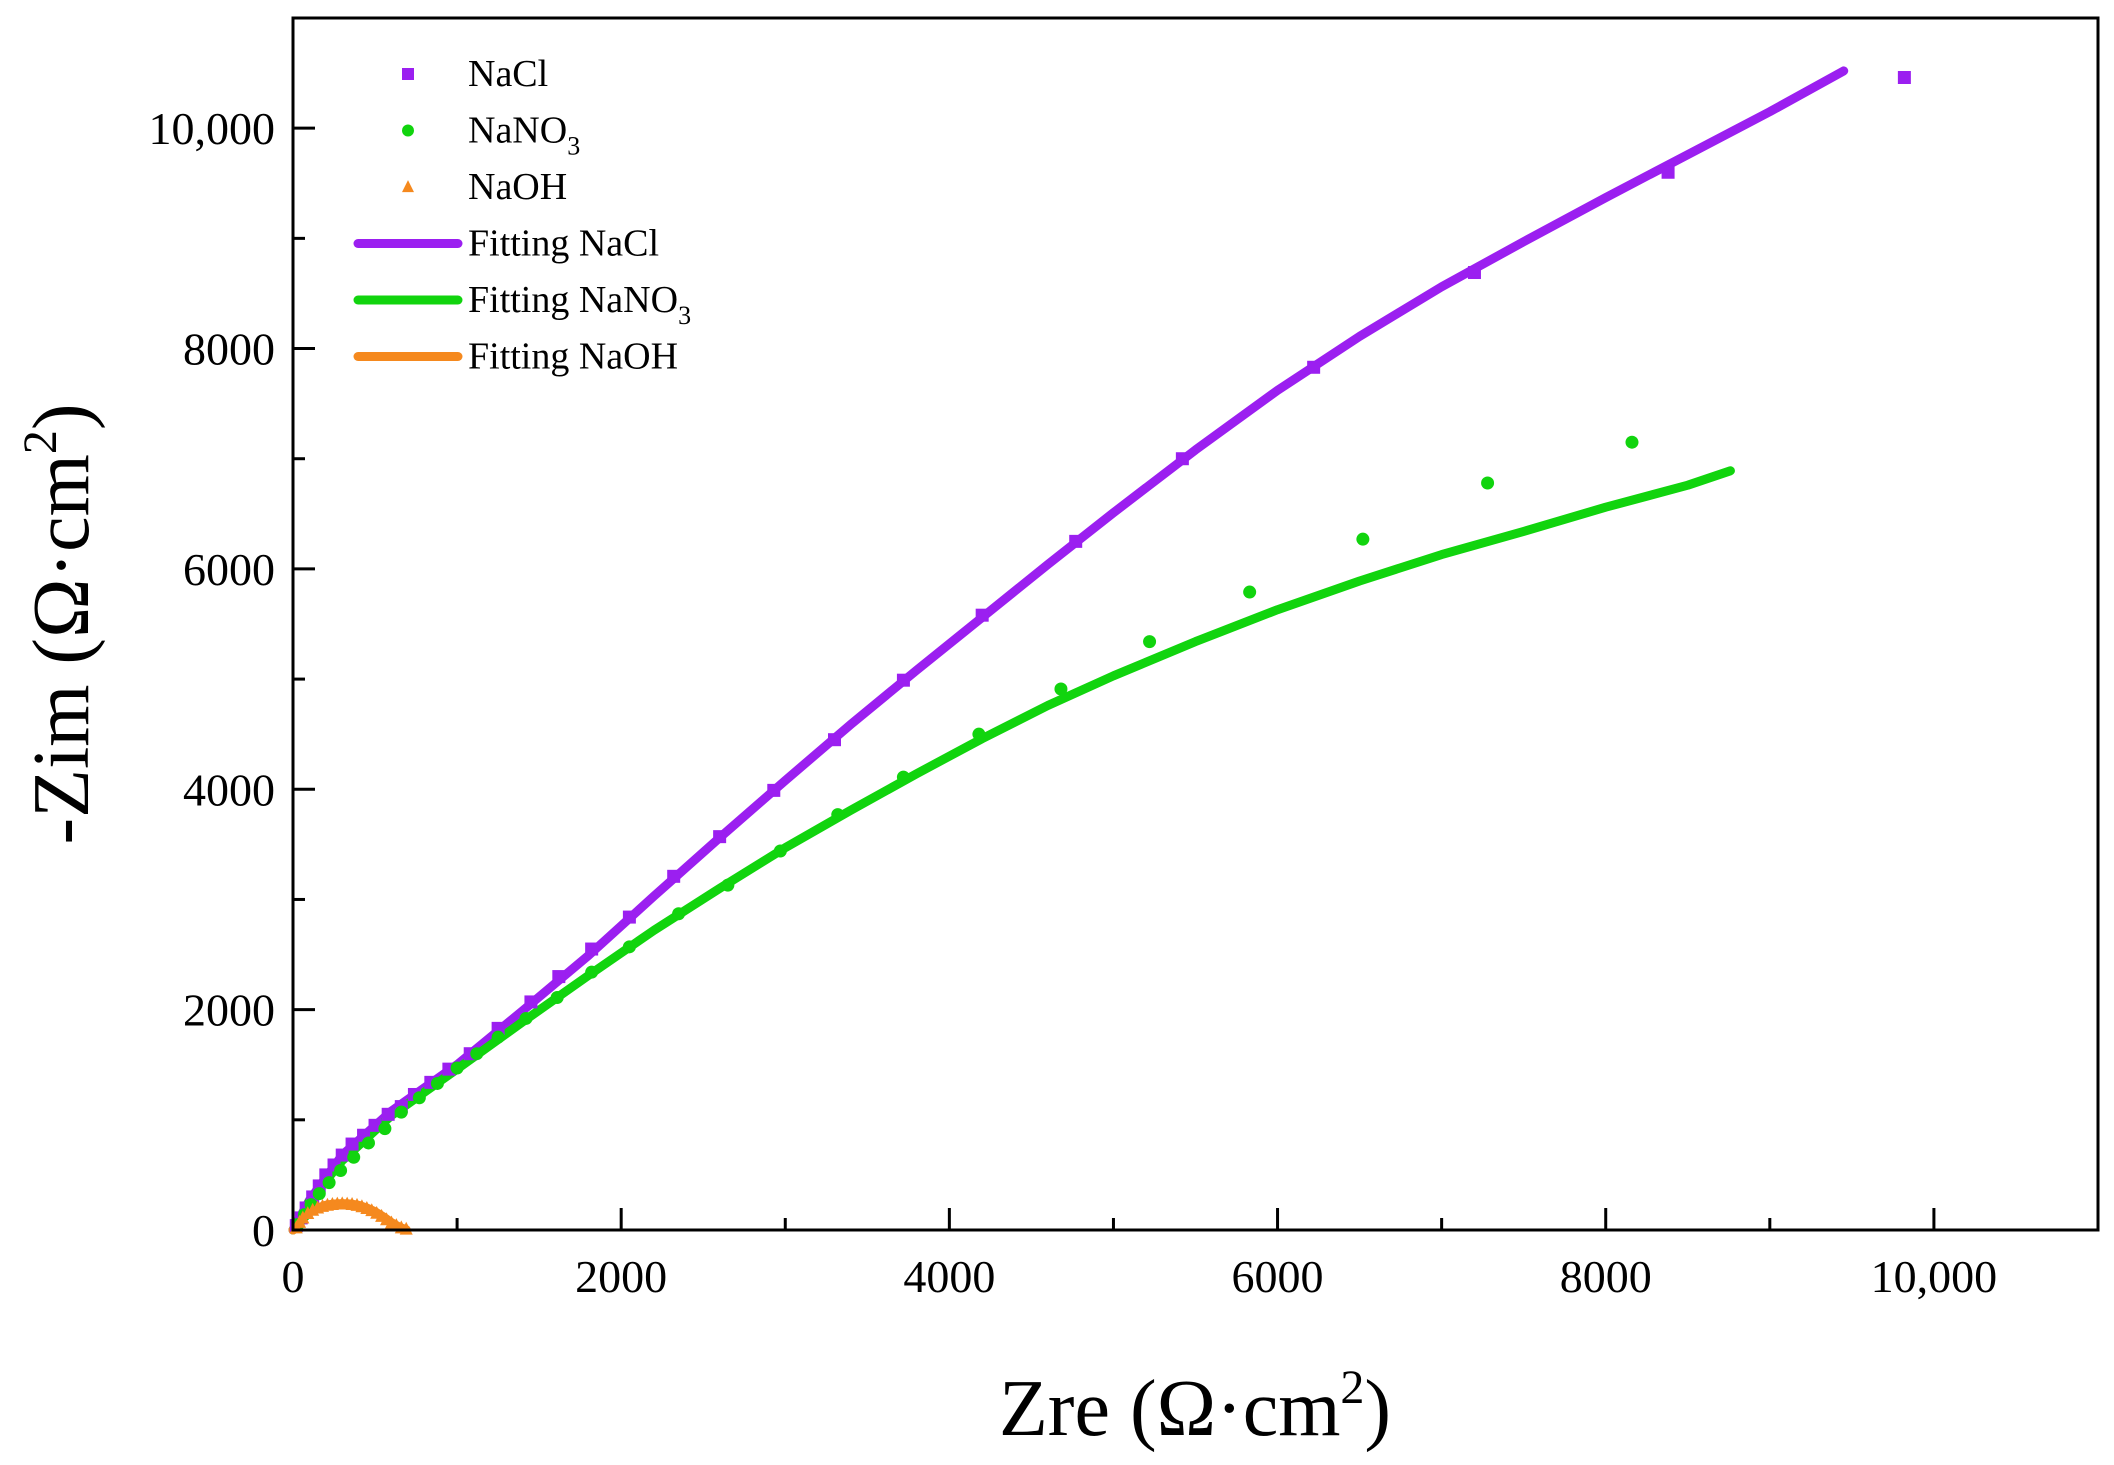 This screenshot has width=2114, height=1465. I want to click on y-tick-label: 0, so click(263, 1230).